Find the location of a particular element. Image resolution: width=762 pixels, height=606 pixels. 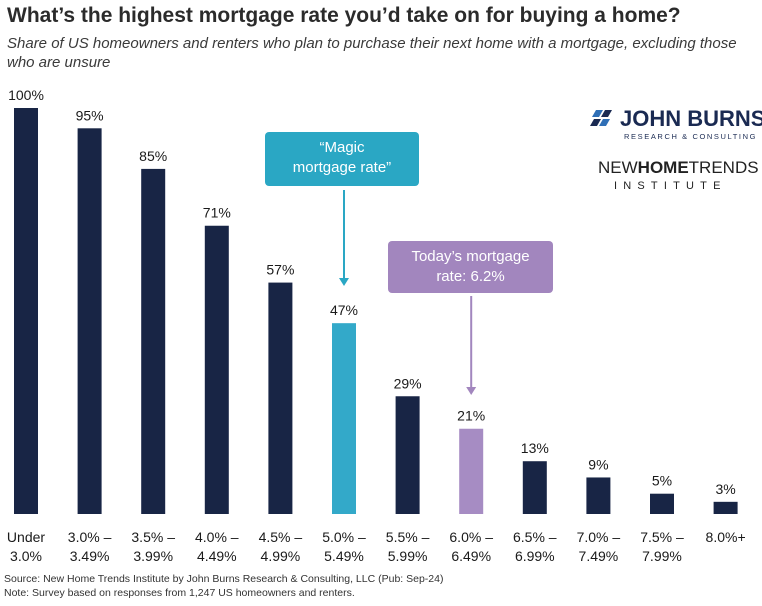

category-label-6-0: 5.5% – is located at coordinates (408, 537).